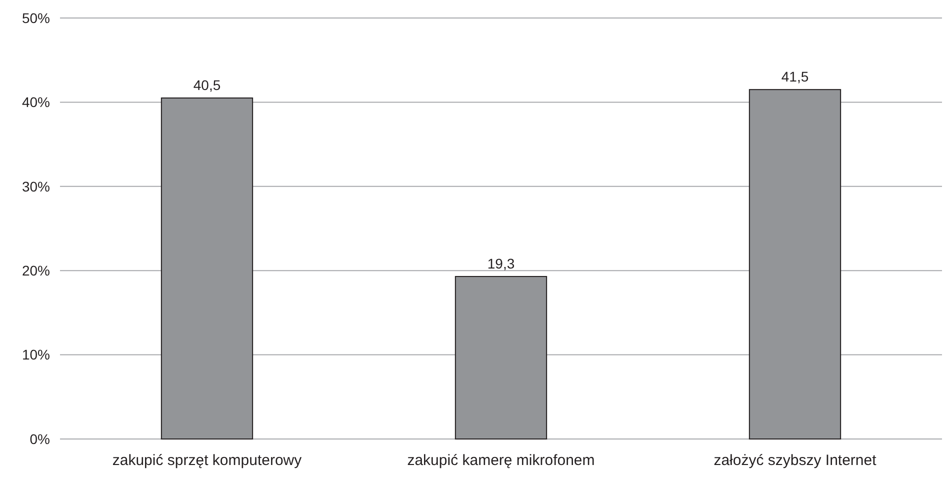 This screenshot has width=950, height=477. Describe the element at coordinates (501, 263) in the screenshot. I see `data-label: 19,3` at that location.